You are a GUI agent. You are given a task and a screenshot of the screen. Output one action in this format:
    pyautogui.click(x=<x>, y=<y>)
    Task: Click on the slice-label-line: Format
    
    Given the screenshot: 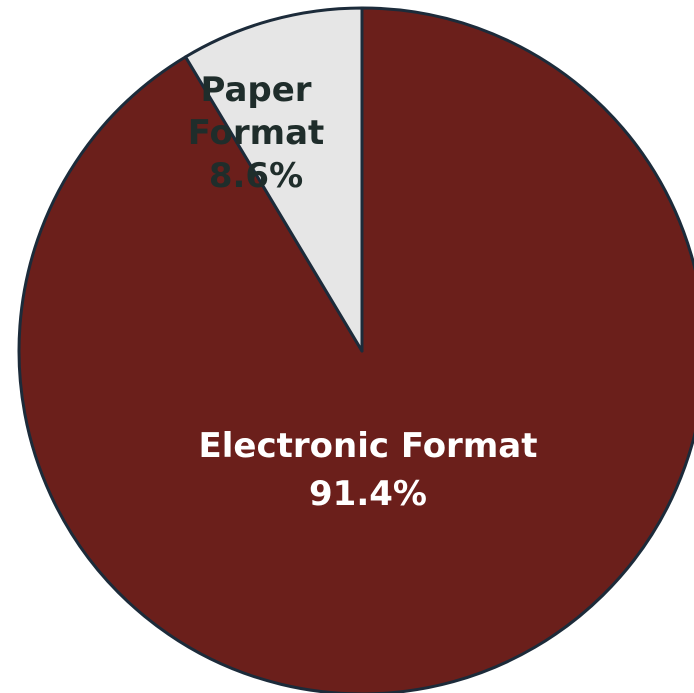 What is the action you would take?
    pyautogui.click(x=256, y=133)
    